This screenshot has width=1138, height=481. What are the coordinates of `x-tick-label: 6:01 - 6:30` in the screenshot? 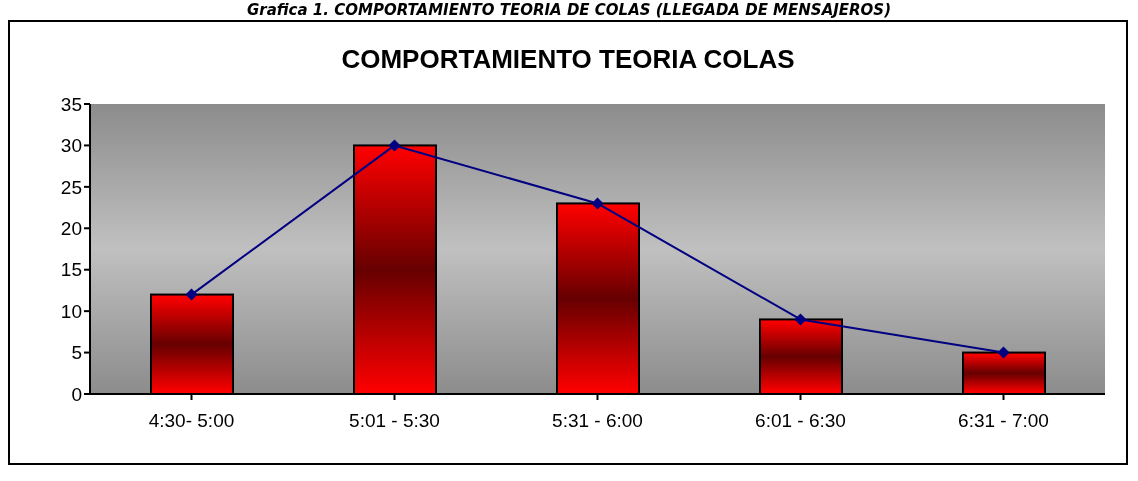 It's located at (800, 421).